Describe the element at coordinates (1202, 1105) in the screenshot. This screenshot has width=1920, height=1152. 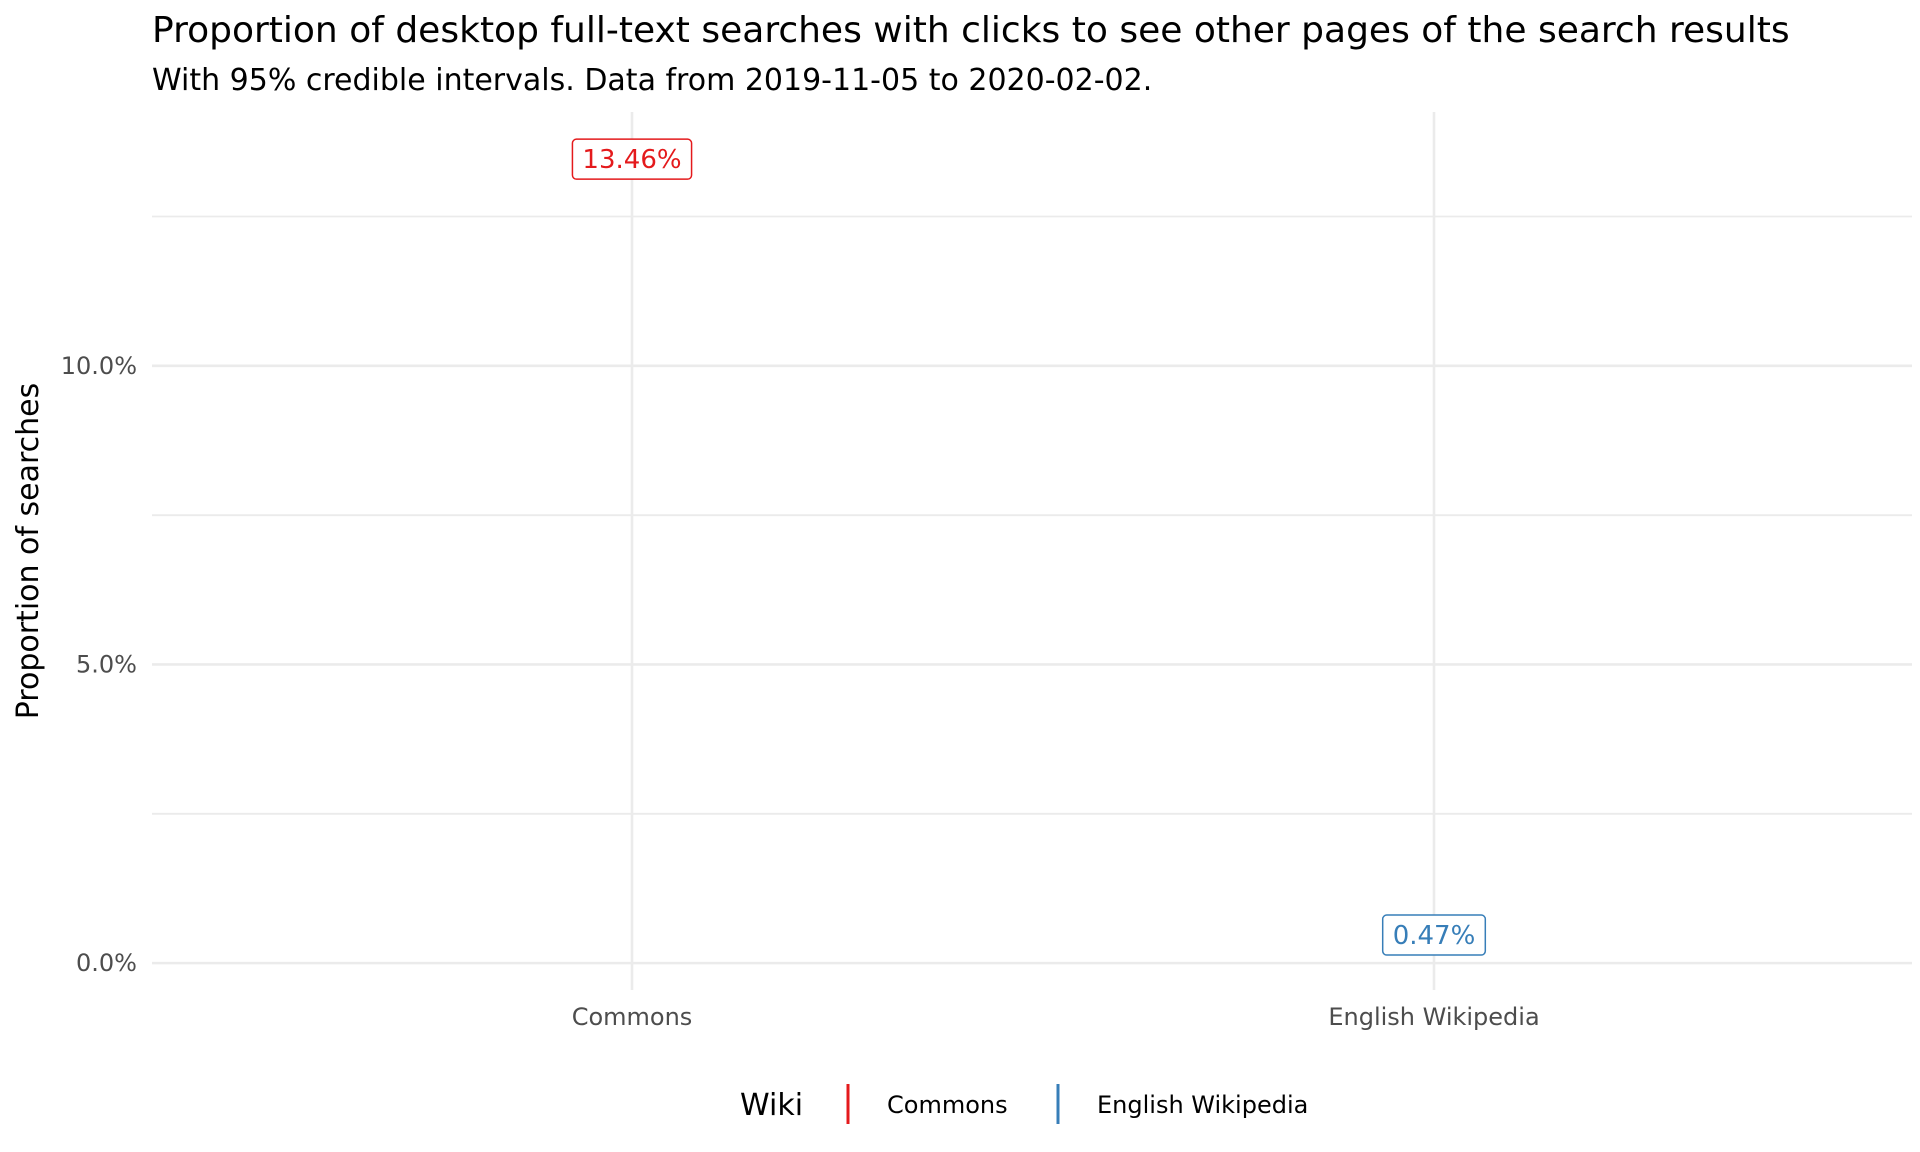
I see `legend-label: English Wikipedia` at that location.